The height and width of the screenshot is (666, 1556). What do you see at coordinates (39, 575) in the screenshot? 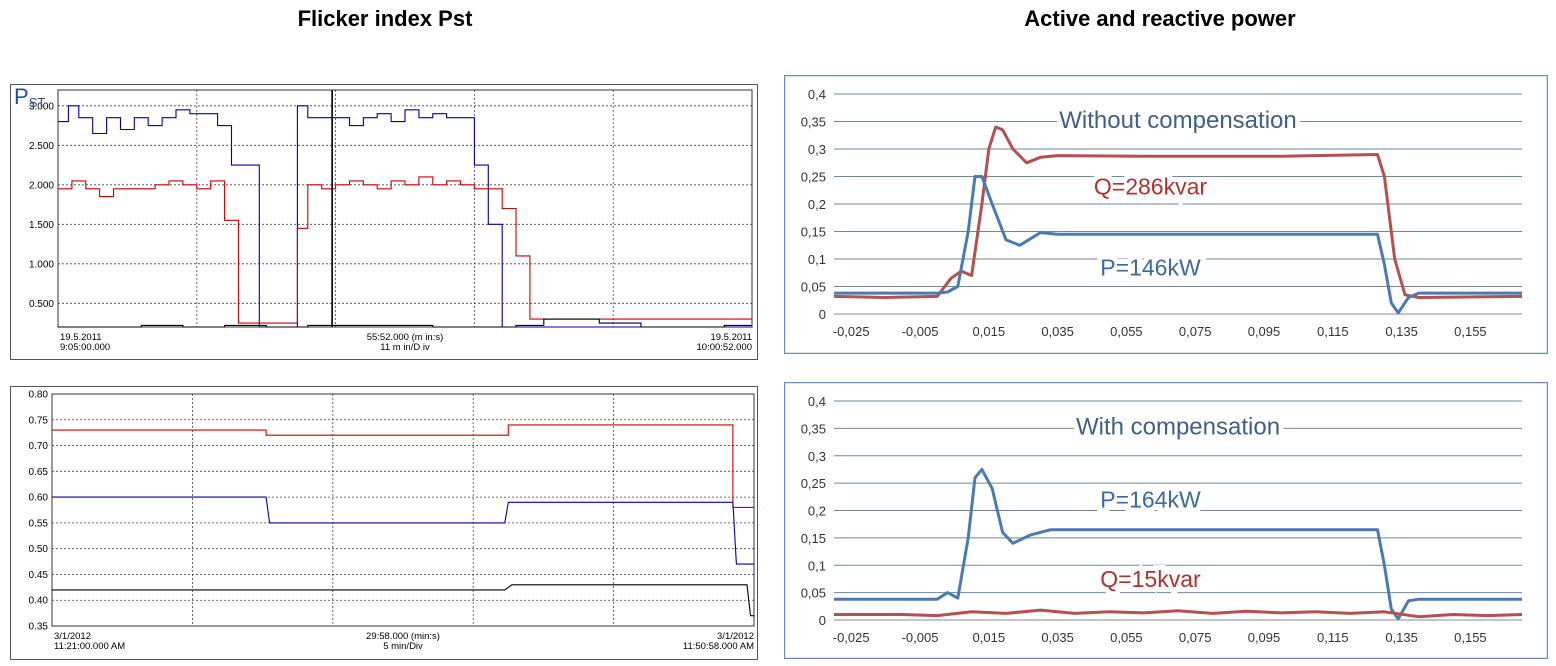
I see `y-tick-label: 0.45` at bounding box center [39, 575].